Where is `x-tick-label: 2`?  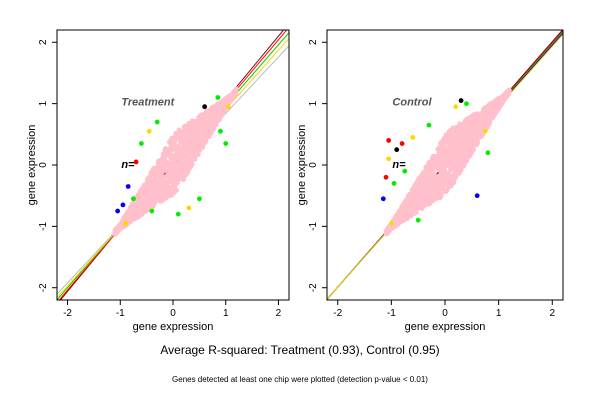 x-tick-label: 2 is located at coordinates (279, 313).